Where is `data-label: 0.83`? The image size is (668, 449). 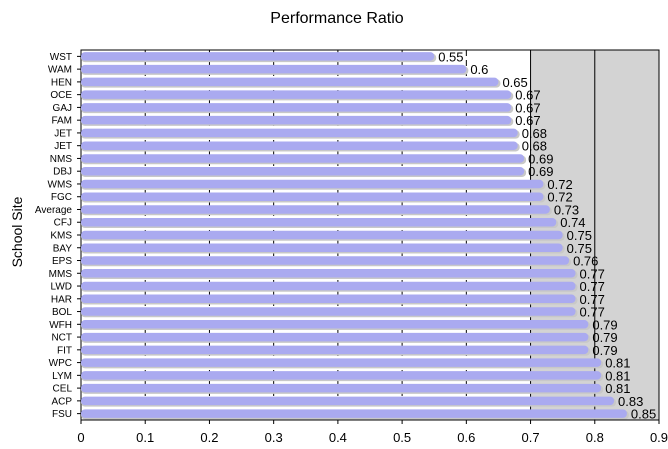
data-label: 0.83 is located at coordinates (630, 401).